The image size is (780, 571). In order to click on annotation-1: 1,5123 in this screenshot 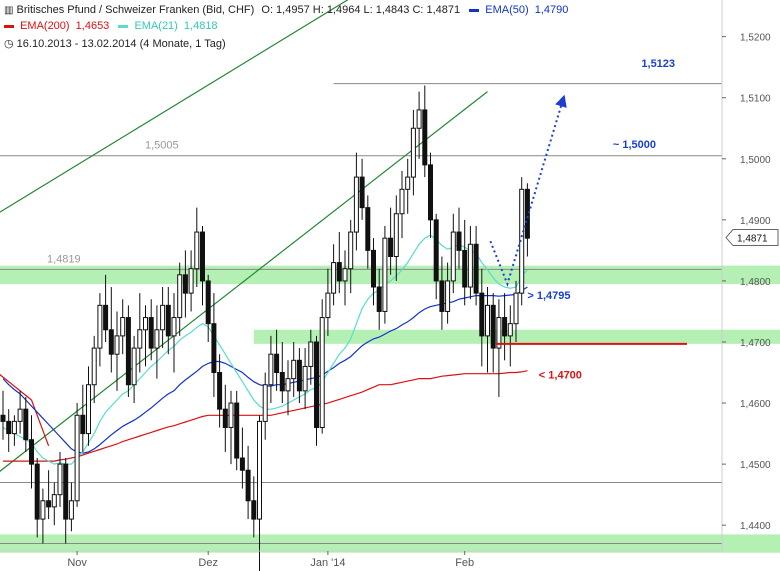, I will do `click(658, 64)`.